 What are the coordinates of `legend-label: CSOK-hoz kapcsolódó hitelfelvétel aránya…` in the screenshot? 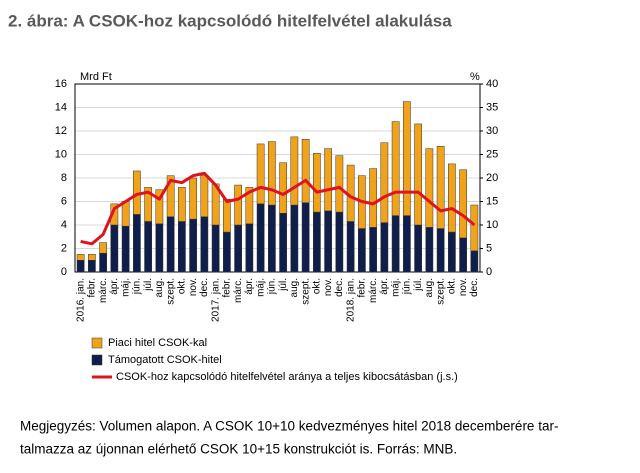 It's located at (287, 377).